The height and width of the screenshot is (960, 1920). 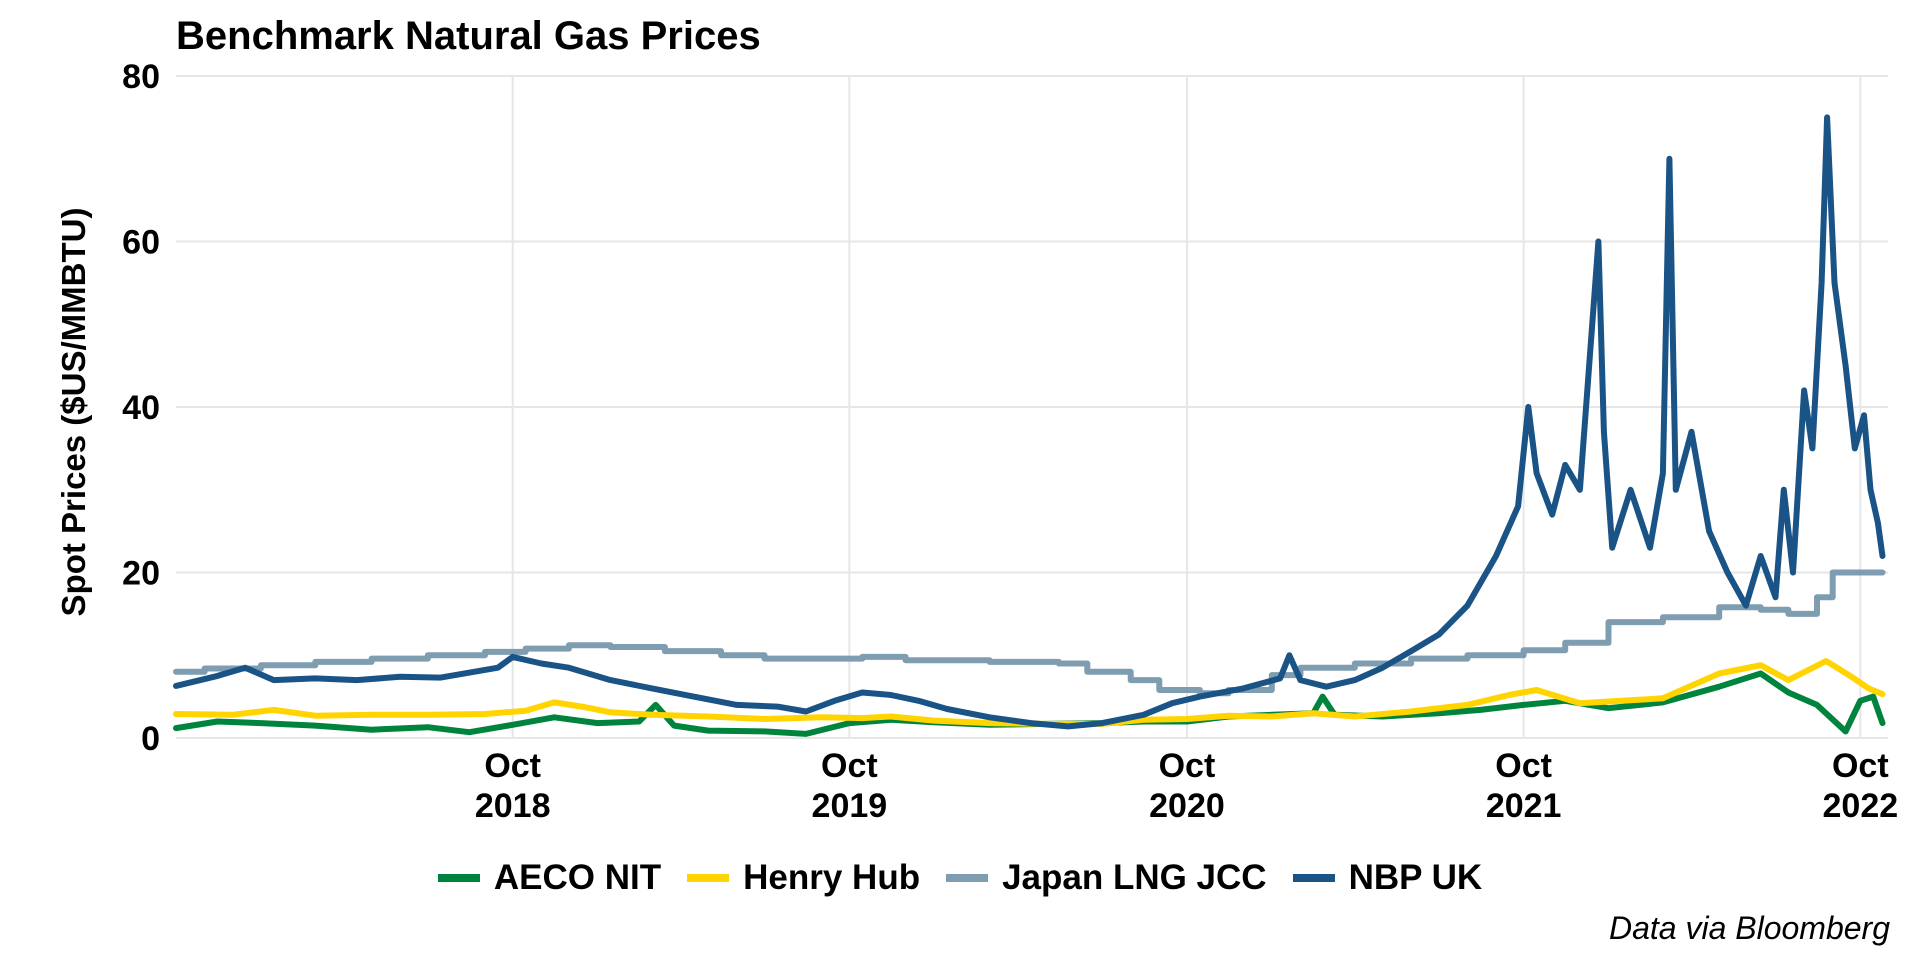 I want to click on legend-item: AECO NIT, so click(x=549, y=878).